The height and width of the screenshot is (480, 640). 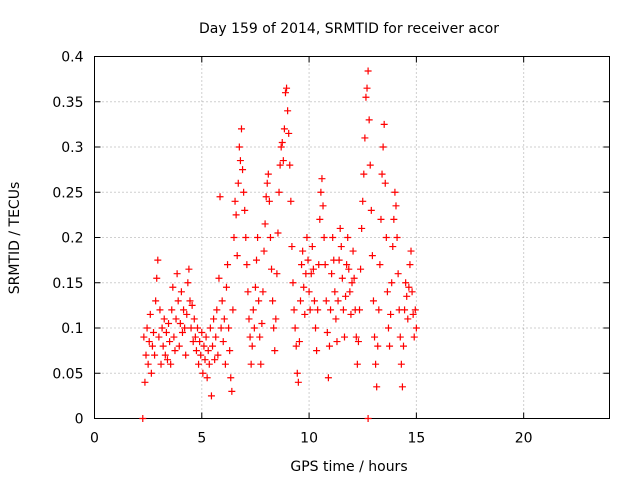 What do you see at coordinates (72, 239) in the screenshot?
I see `y-tick-label: 0.2` at bounding box center [72, 239].